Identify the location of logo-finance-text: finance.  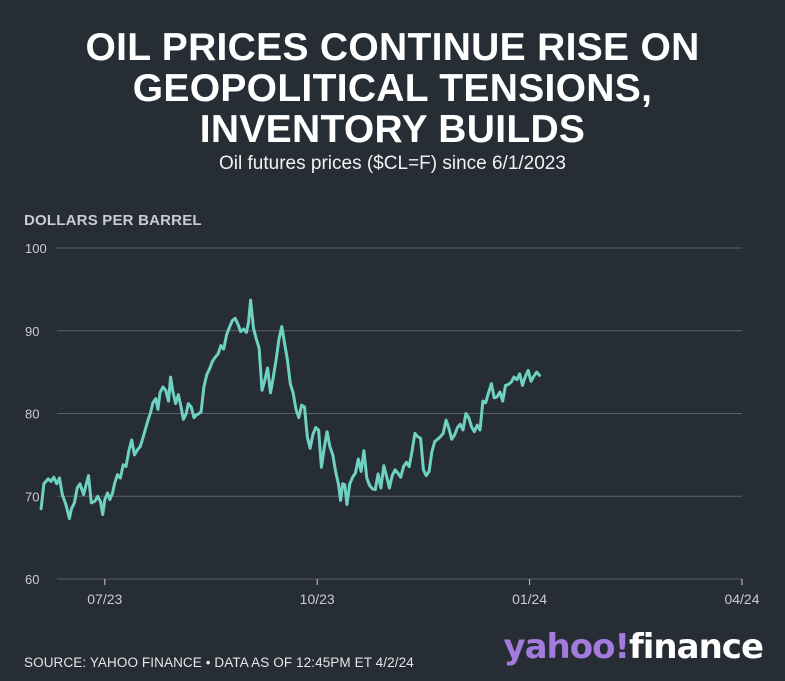
(696, 647).